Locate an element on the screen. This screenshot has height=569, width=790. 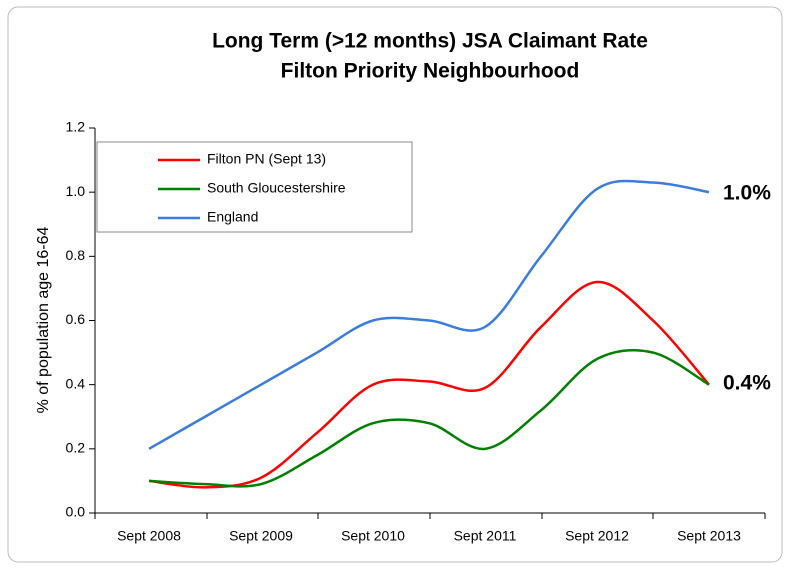
legend-label: Filton PN (Sept 13) is located at coordinates (266, 159).